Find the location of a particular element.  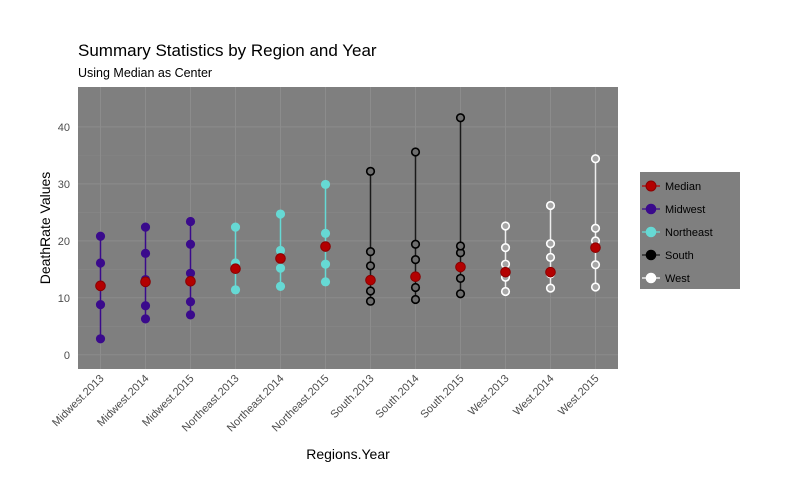

legend-label-northeast: Northeast is located at coordinates (689, 233).